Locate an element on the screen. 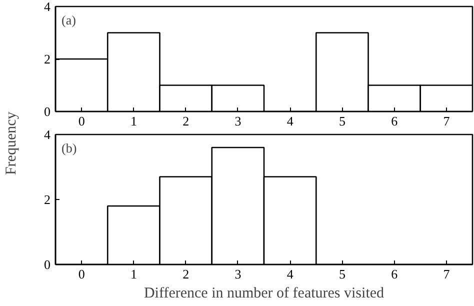 This screenshot has width=474, height=306. annotation: (b) is located at coordinates (69, 148).